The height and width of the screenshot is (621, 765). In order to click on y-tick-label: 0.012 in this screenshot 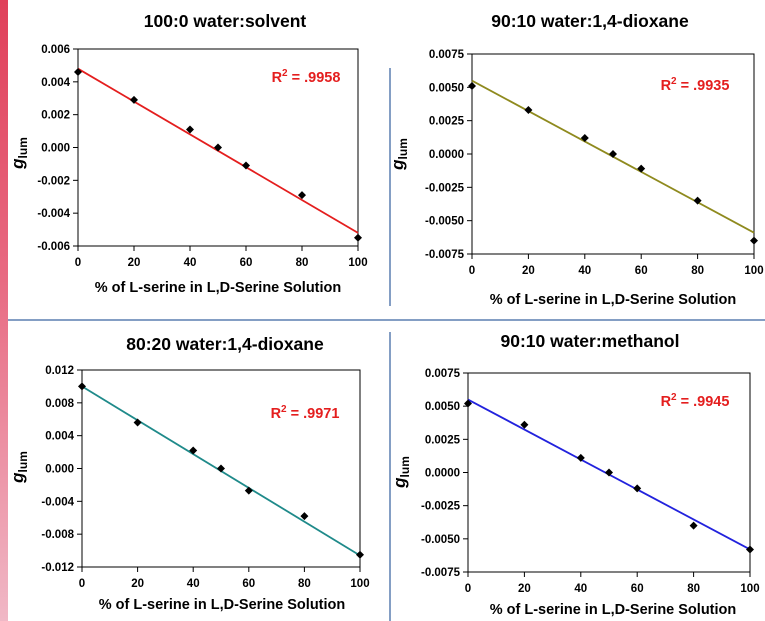, I will do `click(59, 371)`.